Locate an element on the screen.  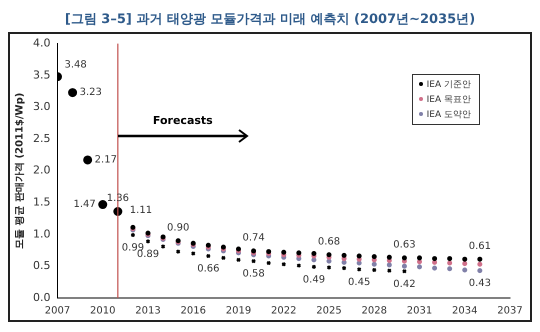
x-tick-label: 2025 is located at coordinates (329, 311).